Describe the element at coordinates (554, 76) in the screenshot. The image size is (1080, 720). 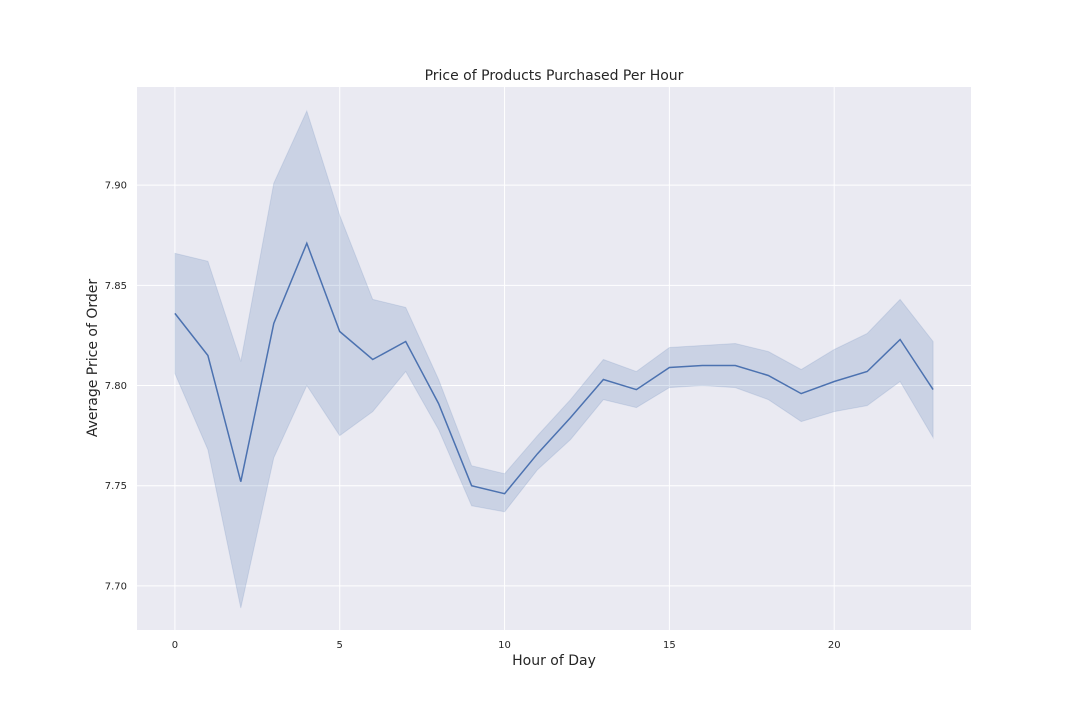
I see `chart-title: Price of Products Purchased Per Hour` at that location.